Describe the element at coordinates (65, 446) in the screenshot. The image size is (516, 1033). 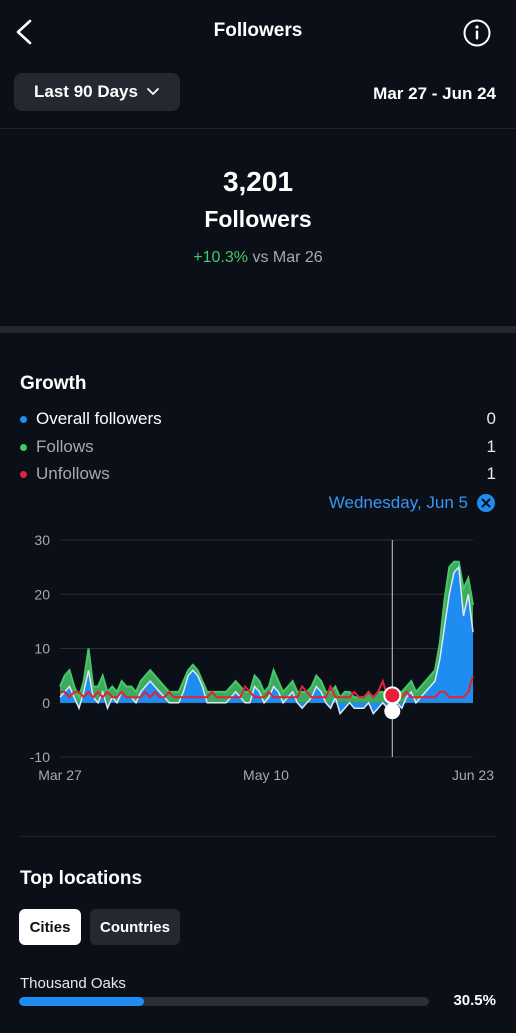
I see `legend-label: Follows` at that location.